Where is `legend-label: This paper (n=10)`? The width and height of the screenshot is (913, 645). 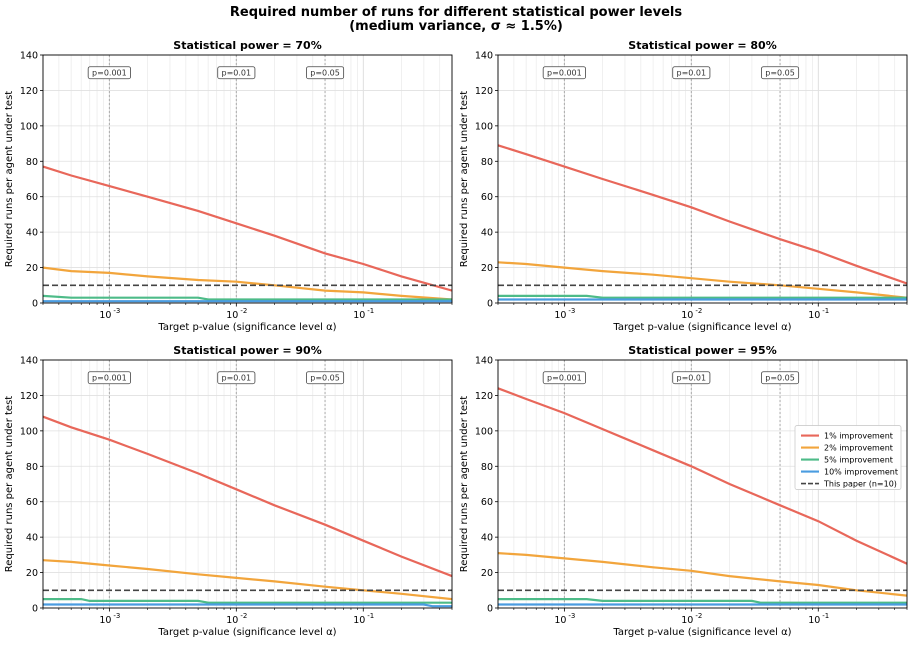
legend-label: This paper (n=10) is located at coordinates (860, 484).